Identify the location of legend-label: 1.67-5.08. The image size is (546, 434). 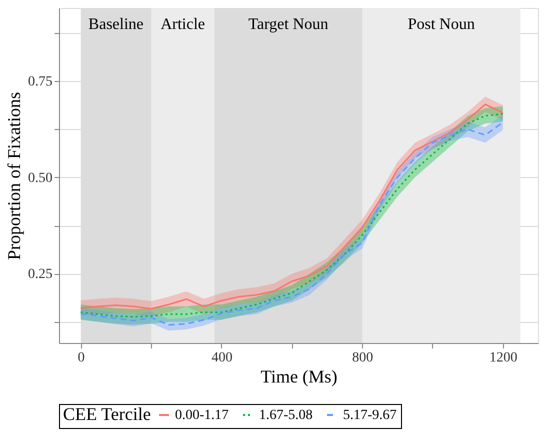
(286, 415).